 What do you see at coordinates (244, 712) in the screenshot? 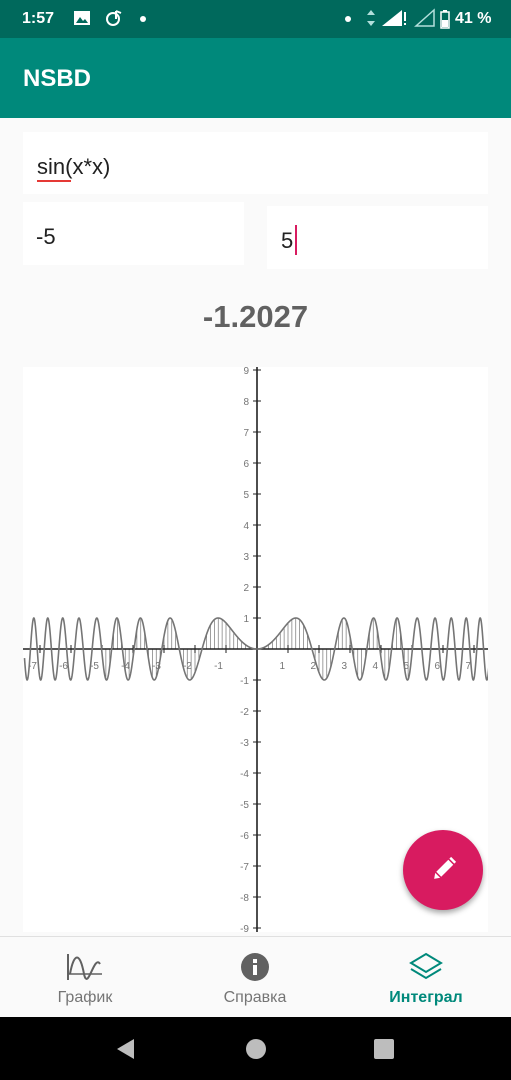
I see `y-tick-label: -2` at bounding box center [244, 712].